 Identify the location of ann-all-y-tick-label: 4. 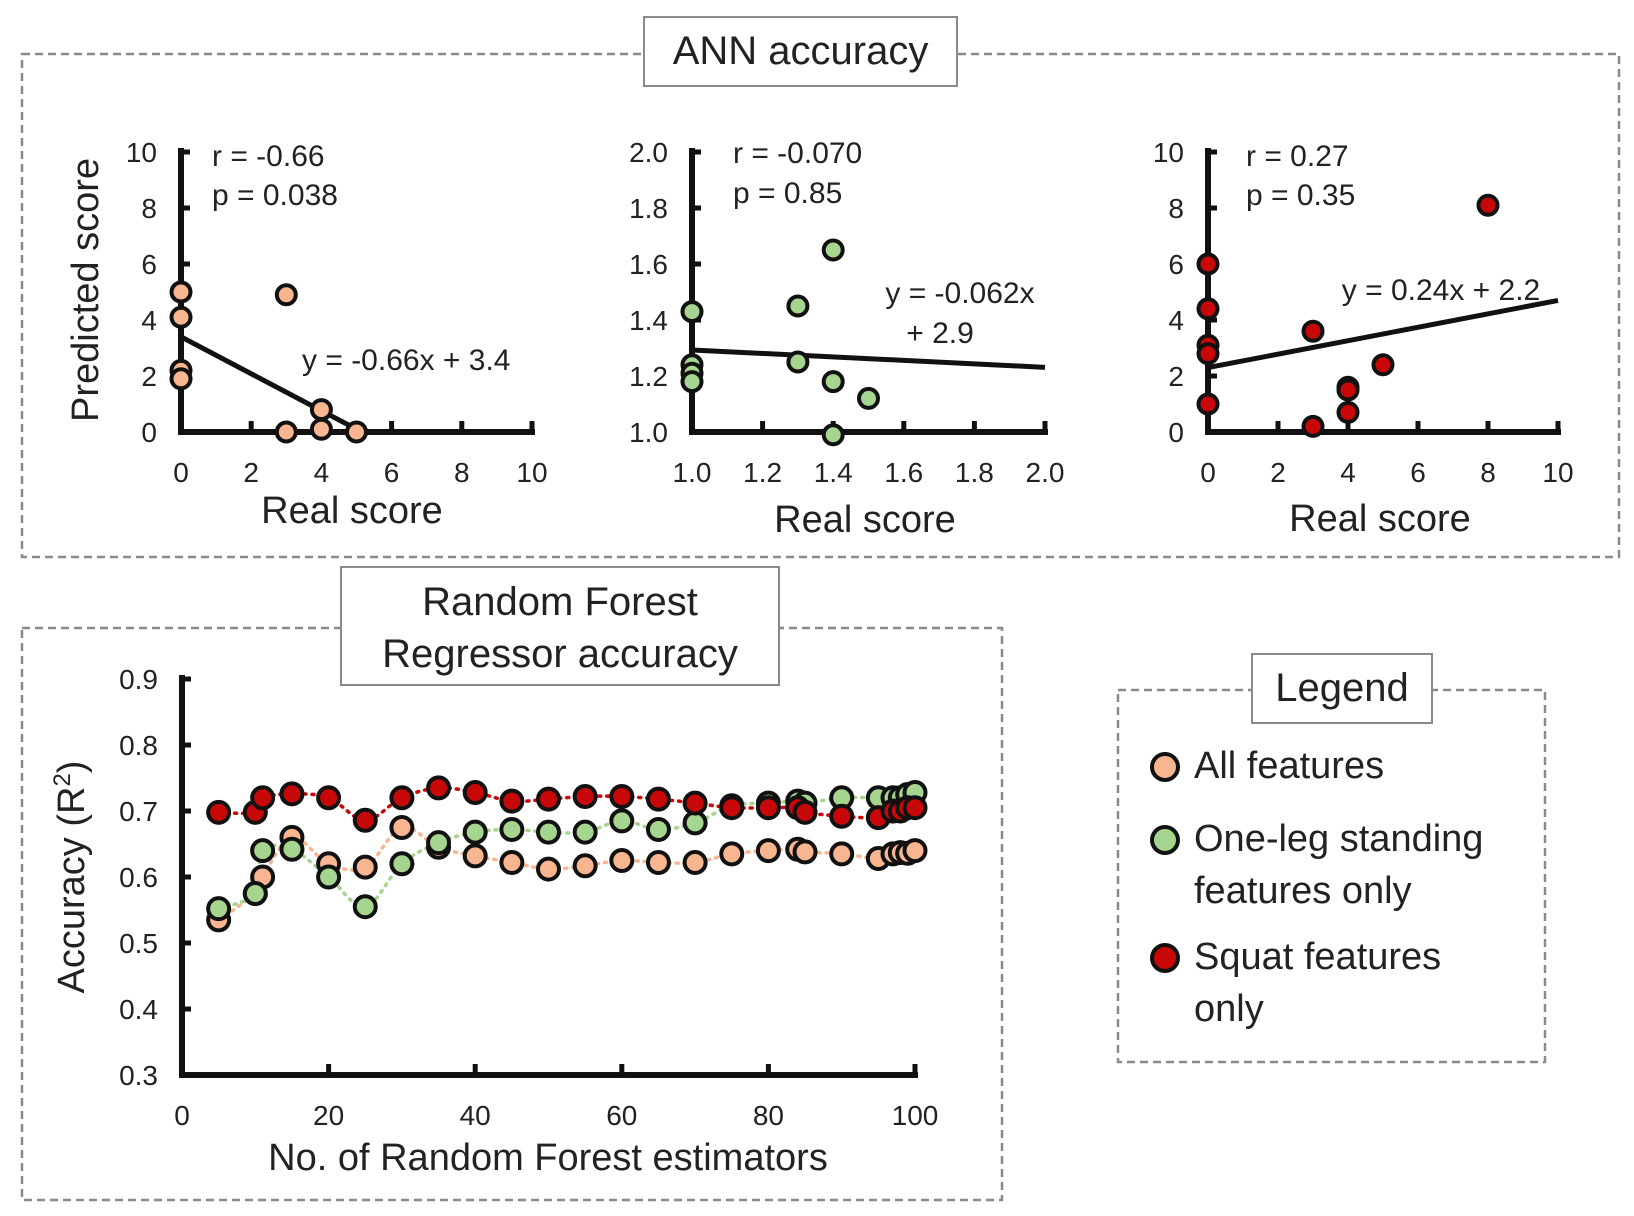
(149, 320).